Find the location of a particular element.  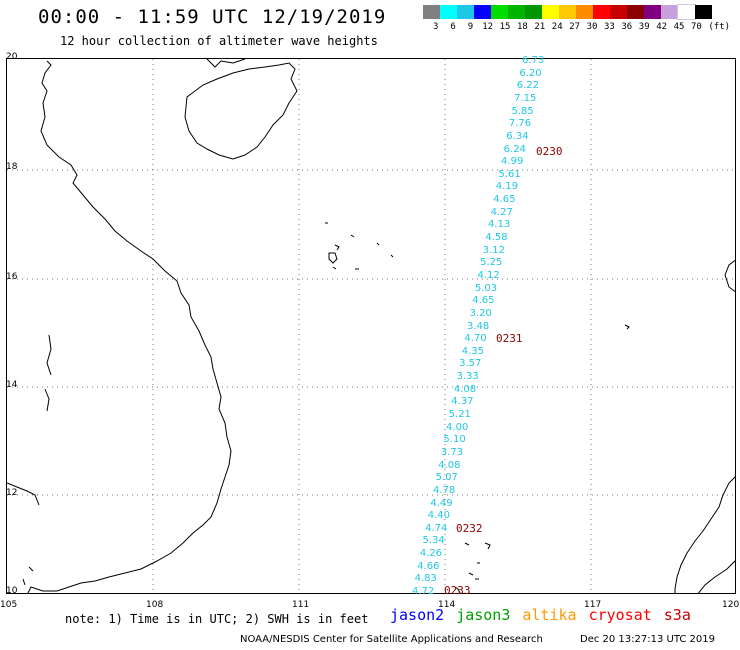

cambodia-coastline is located at coordinates (23, 494).